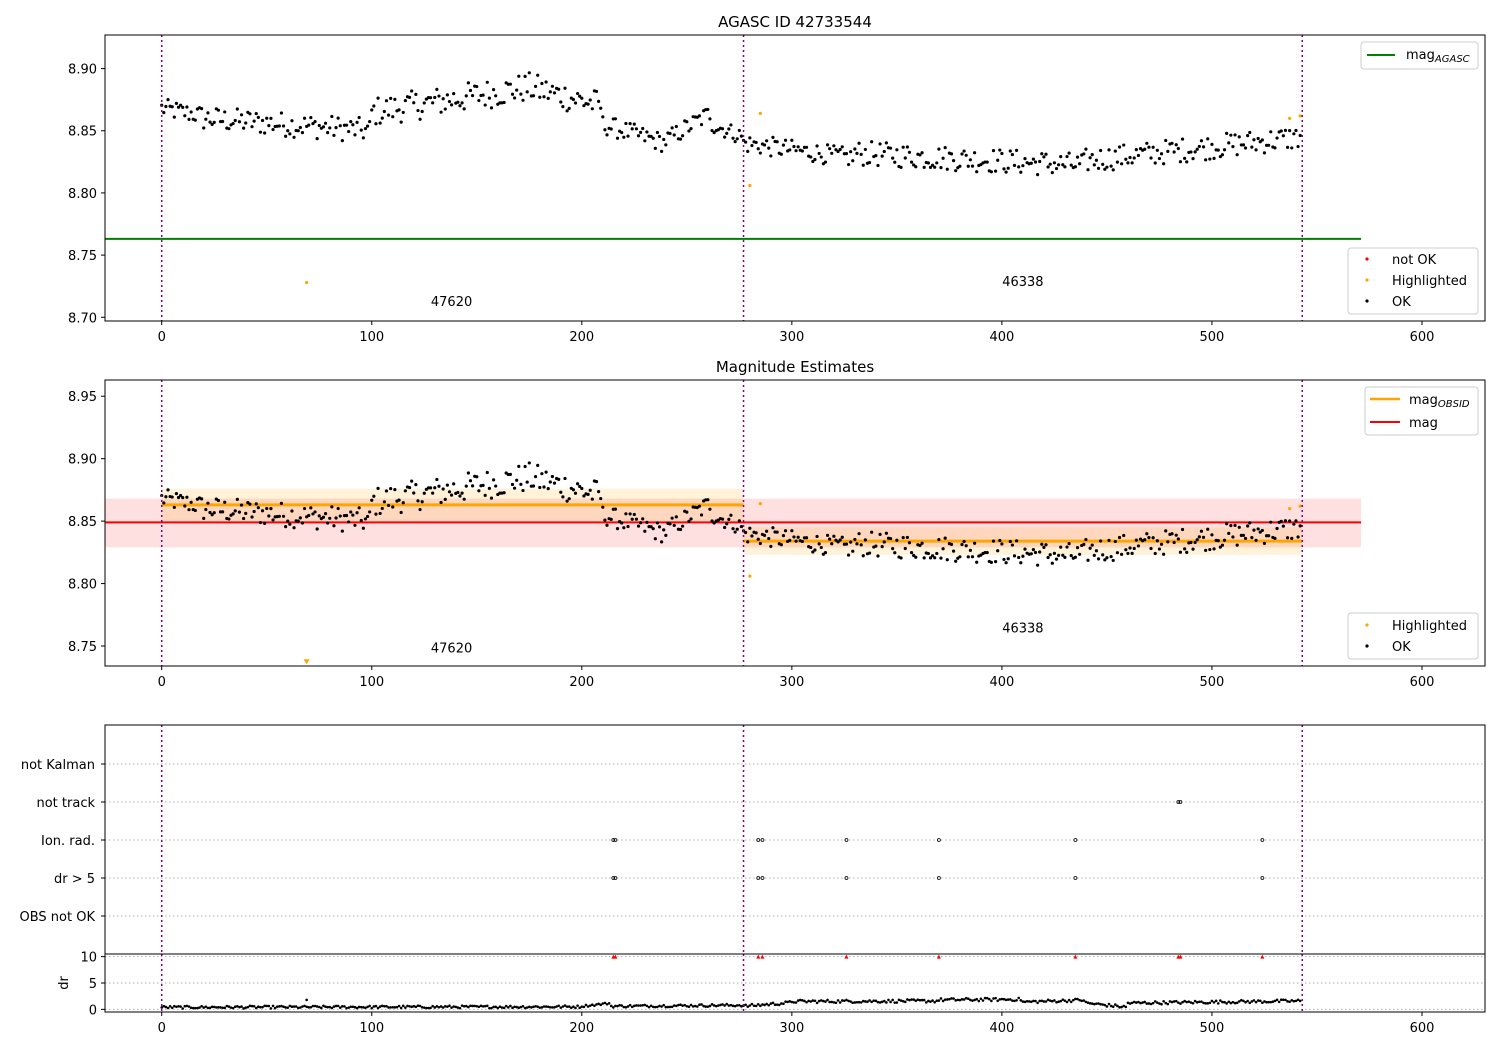  I want to click on legend-box, so click(1413, 281).